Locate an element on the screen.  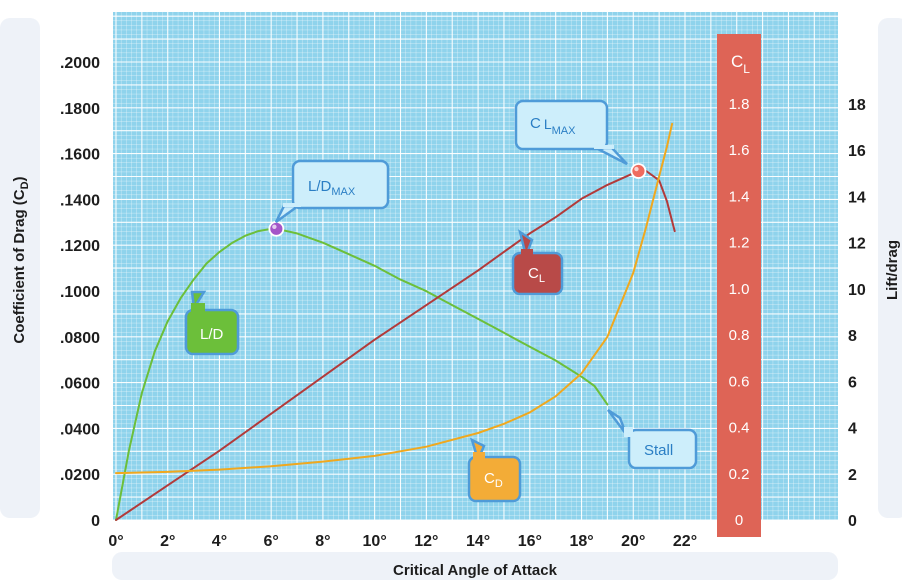
cl-bar-title: CL is located at coordinates (740, 64).